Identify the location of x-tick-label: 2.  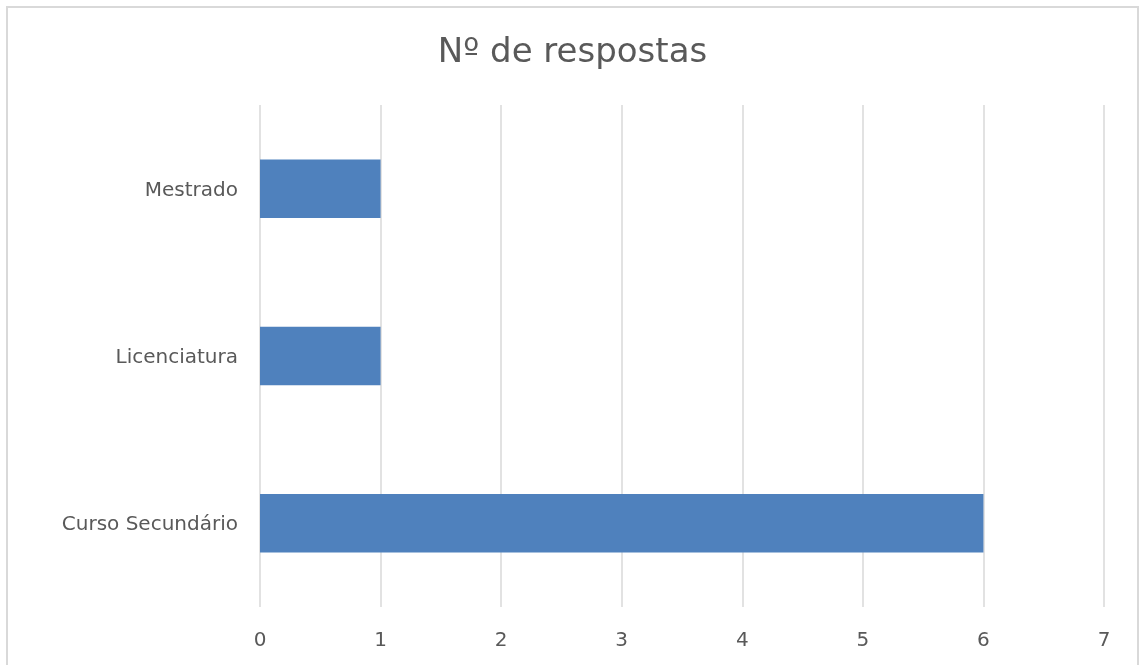
(501, 639).